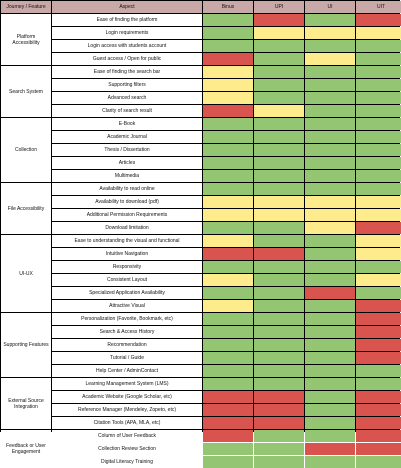  Describe the element at coordinates (127, 176) in the screenshot. I see `aspect-cell: Multimedia` at that location.